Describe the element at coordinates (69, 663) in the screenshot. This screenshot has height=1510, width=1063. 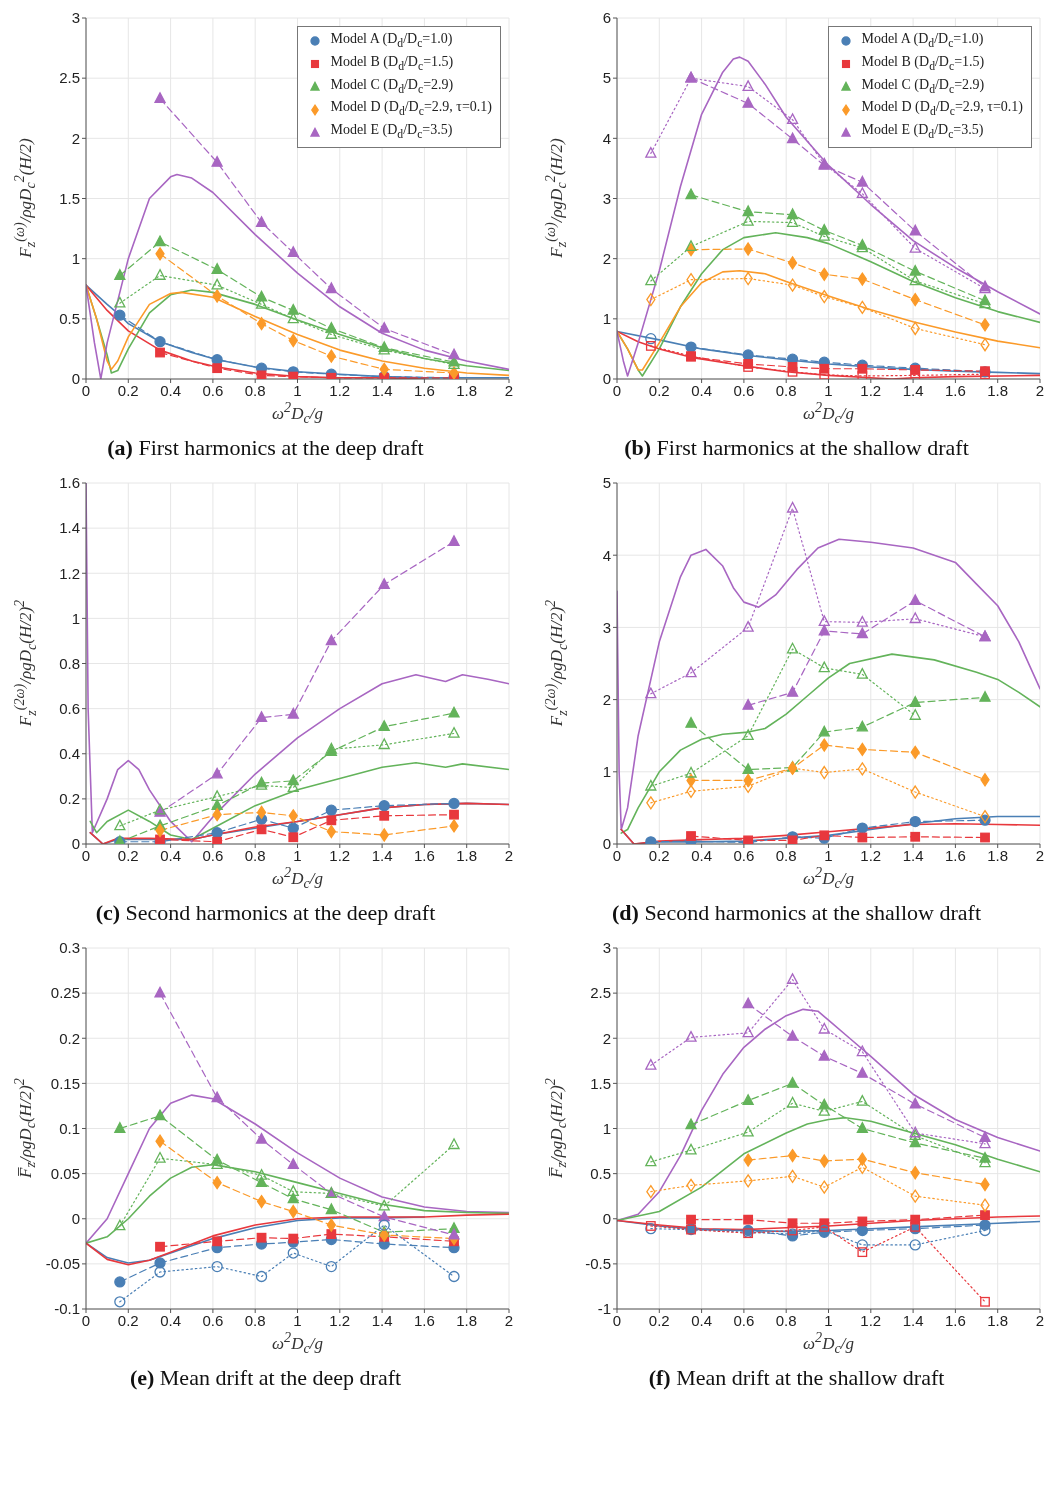
I see `y-tick-label: 0.8` at that location.